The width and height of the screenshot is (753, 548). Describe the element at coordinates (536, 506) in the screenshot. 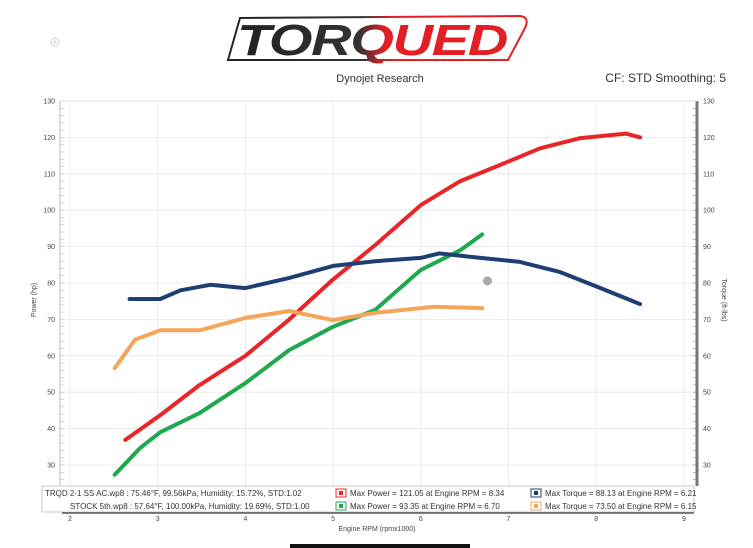

I see `legend-swatch-stock-torque` at that location.